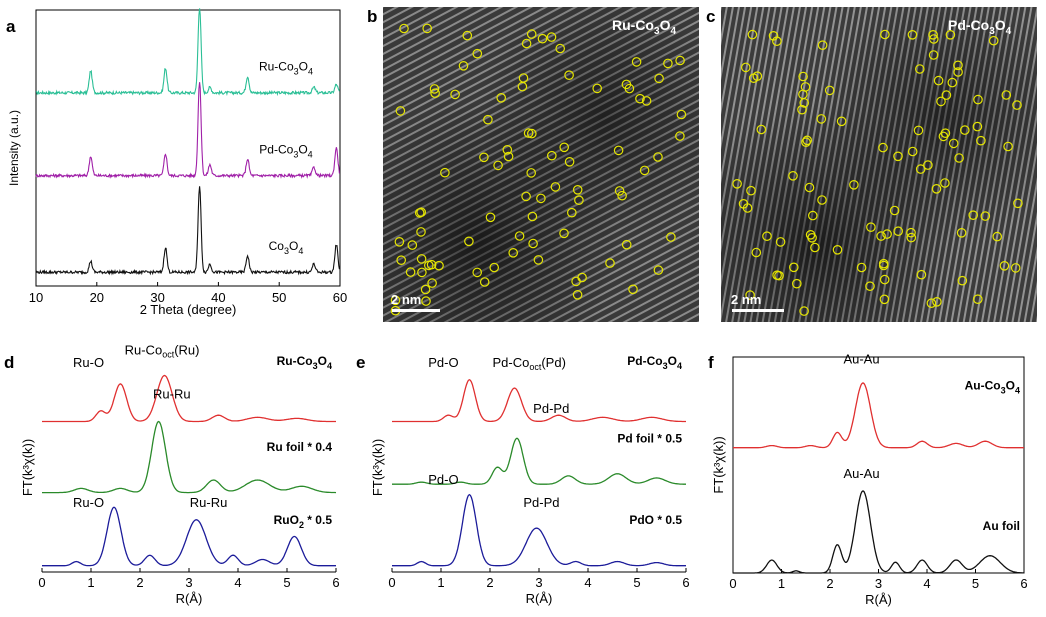 This screenshot has height=617, width=1046. What do you see at coordinates (878, 532) in the screenshot?
I see `exafs-au-series-line` at bounding box center [878, 532].